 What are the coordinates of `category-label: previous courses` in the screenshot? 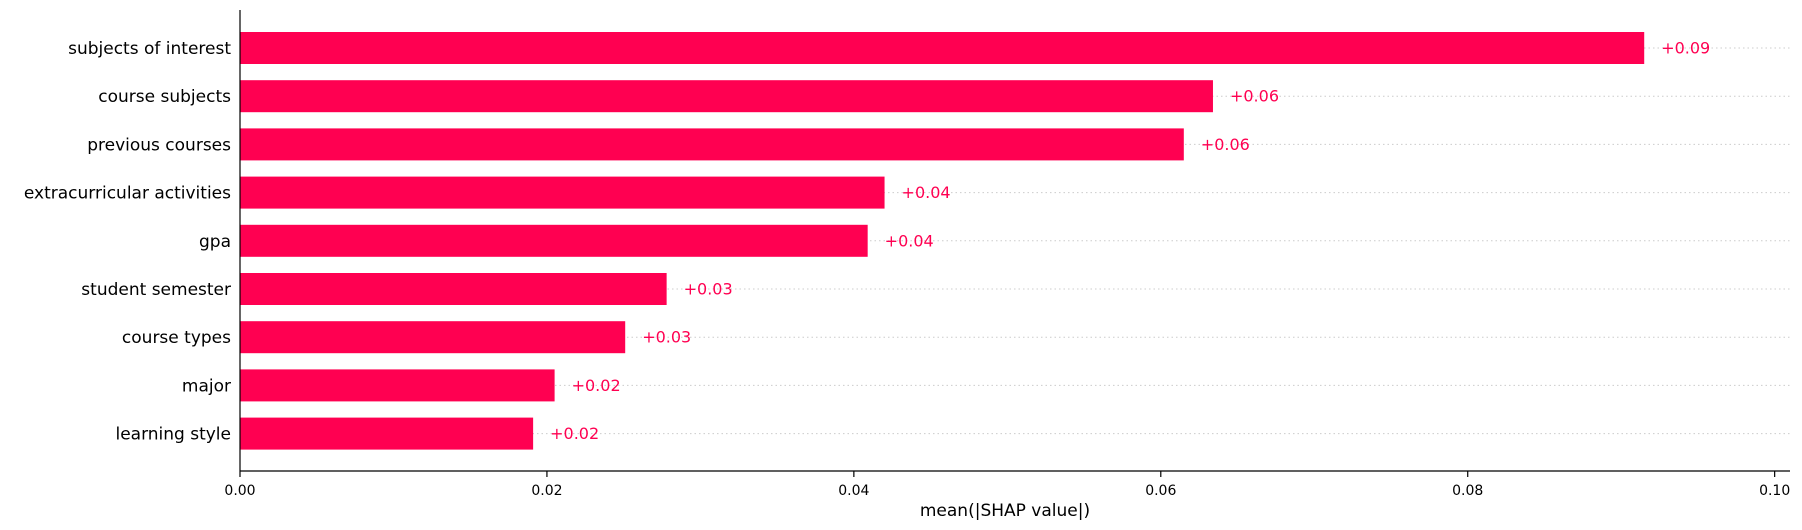 It's located at (159, 145).